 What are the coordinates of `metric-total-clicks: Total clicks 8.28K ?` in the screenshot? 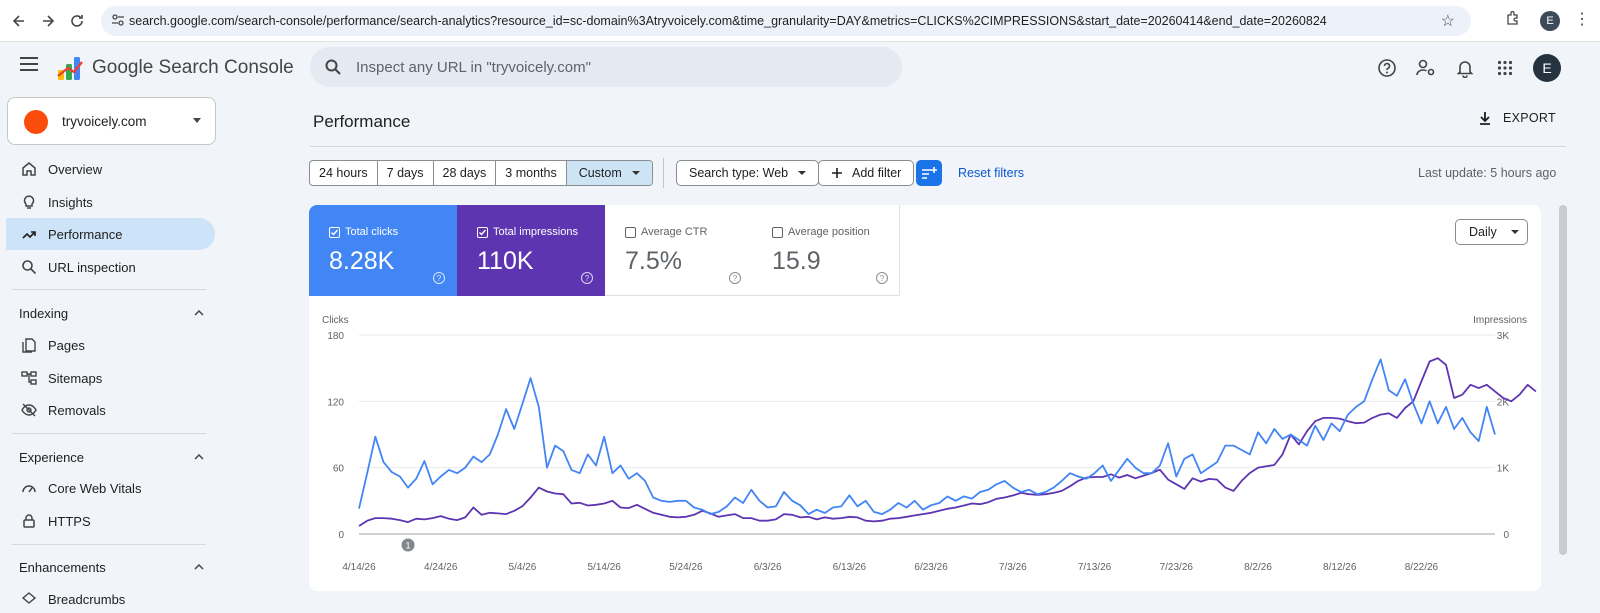 It's located at (383, 250).